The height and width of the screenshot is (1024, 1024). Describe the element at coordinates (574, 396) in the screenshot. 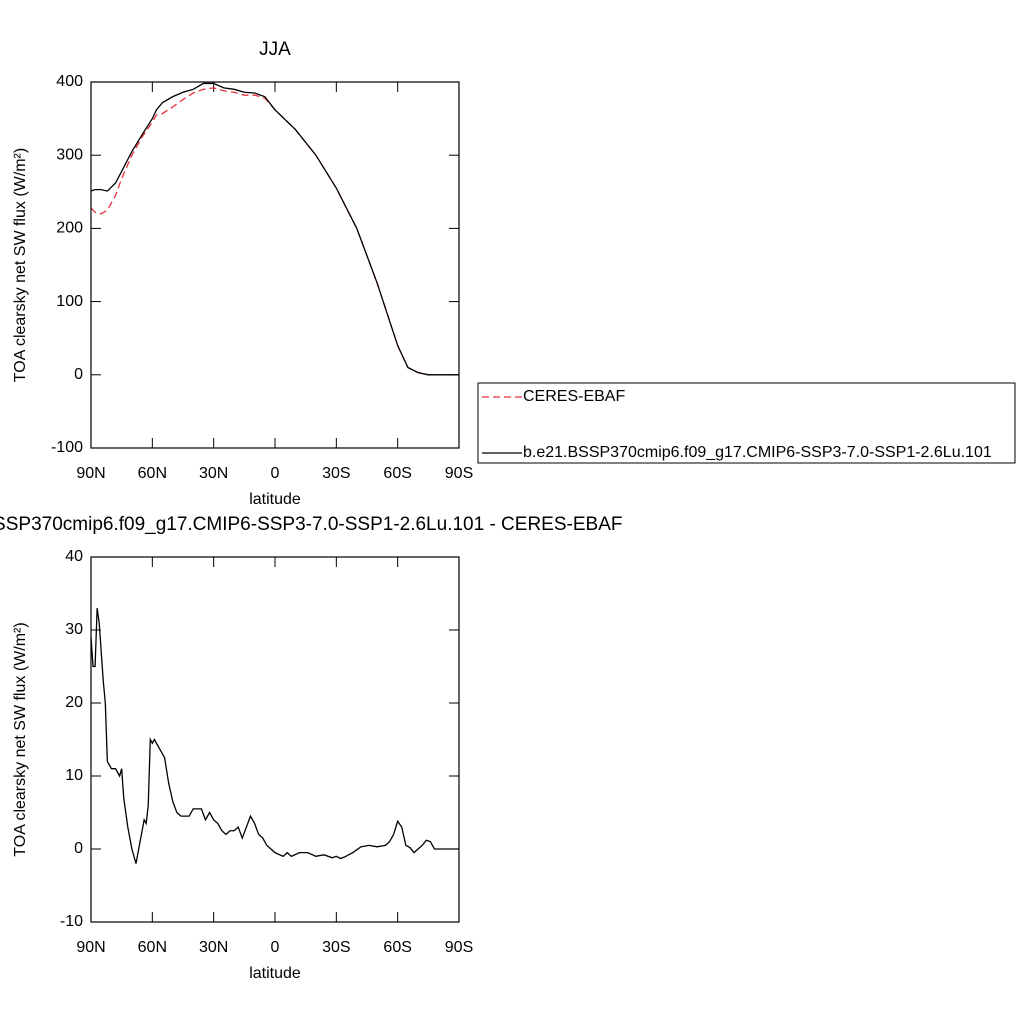

I see `legend-label: CERES-EBAF` at that location.